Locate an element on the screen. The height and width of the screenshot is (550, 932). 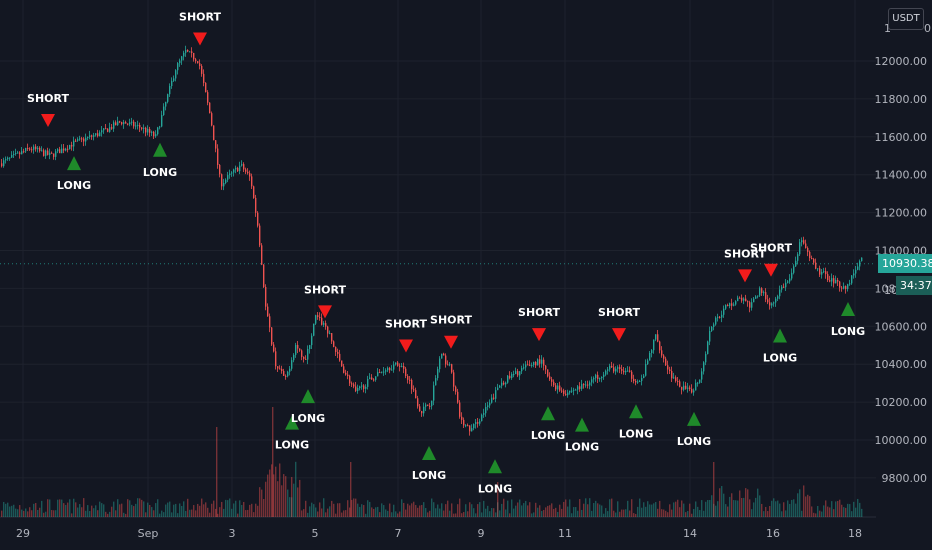
y-tick-label: 10600.00 is located at coordinates (901, 326).